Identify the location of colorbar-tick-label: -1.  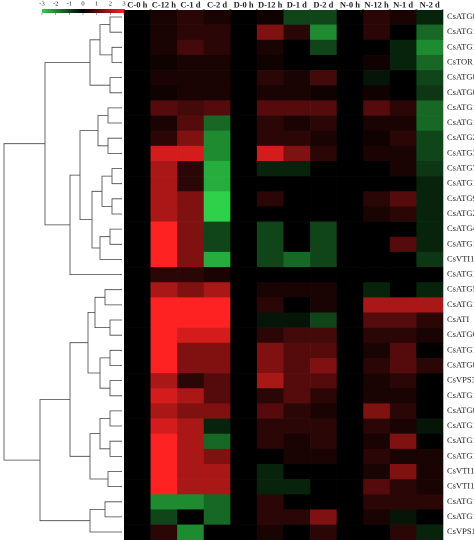
(69, 3).